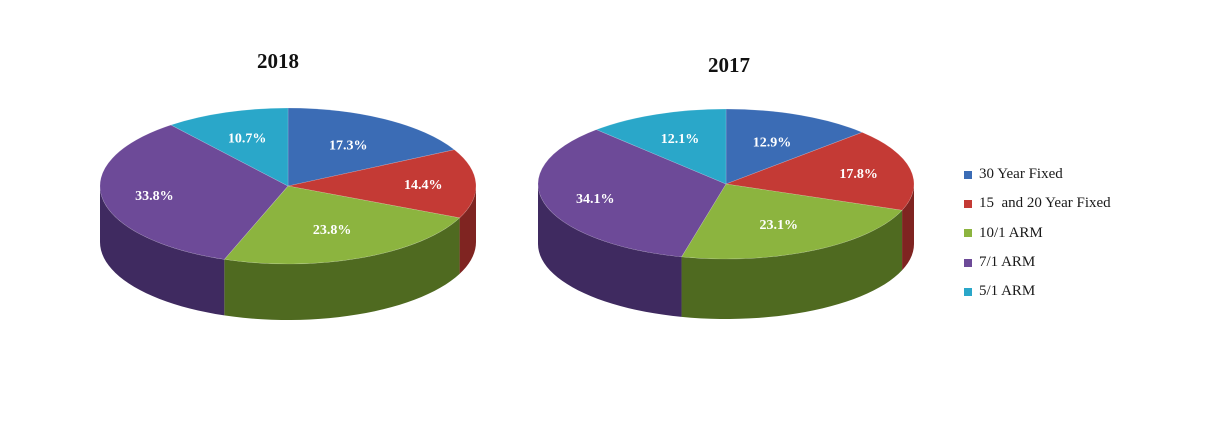  Describe the element at coordinates (729, 65) in the screenshot. I see `chart-title: 2017` at that location.